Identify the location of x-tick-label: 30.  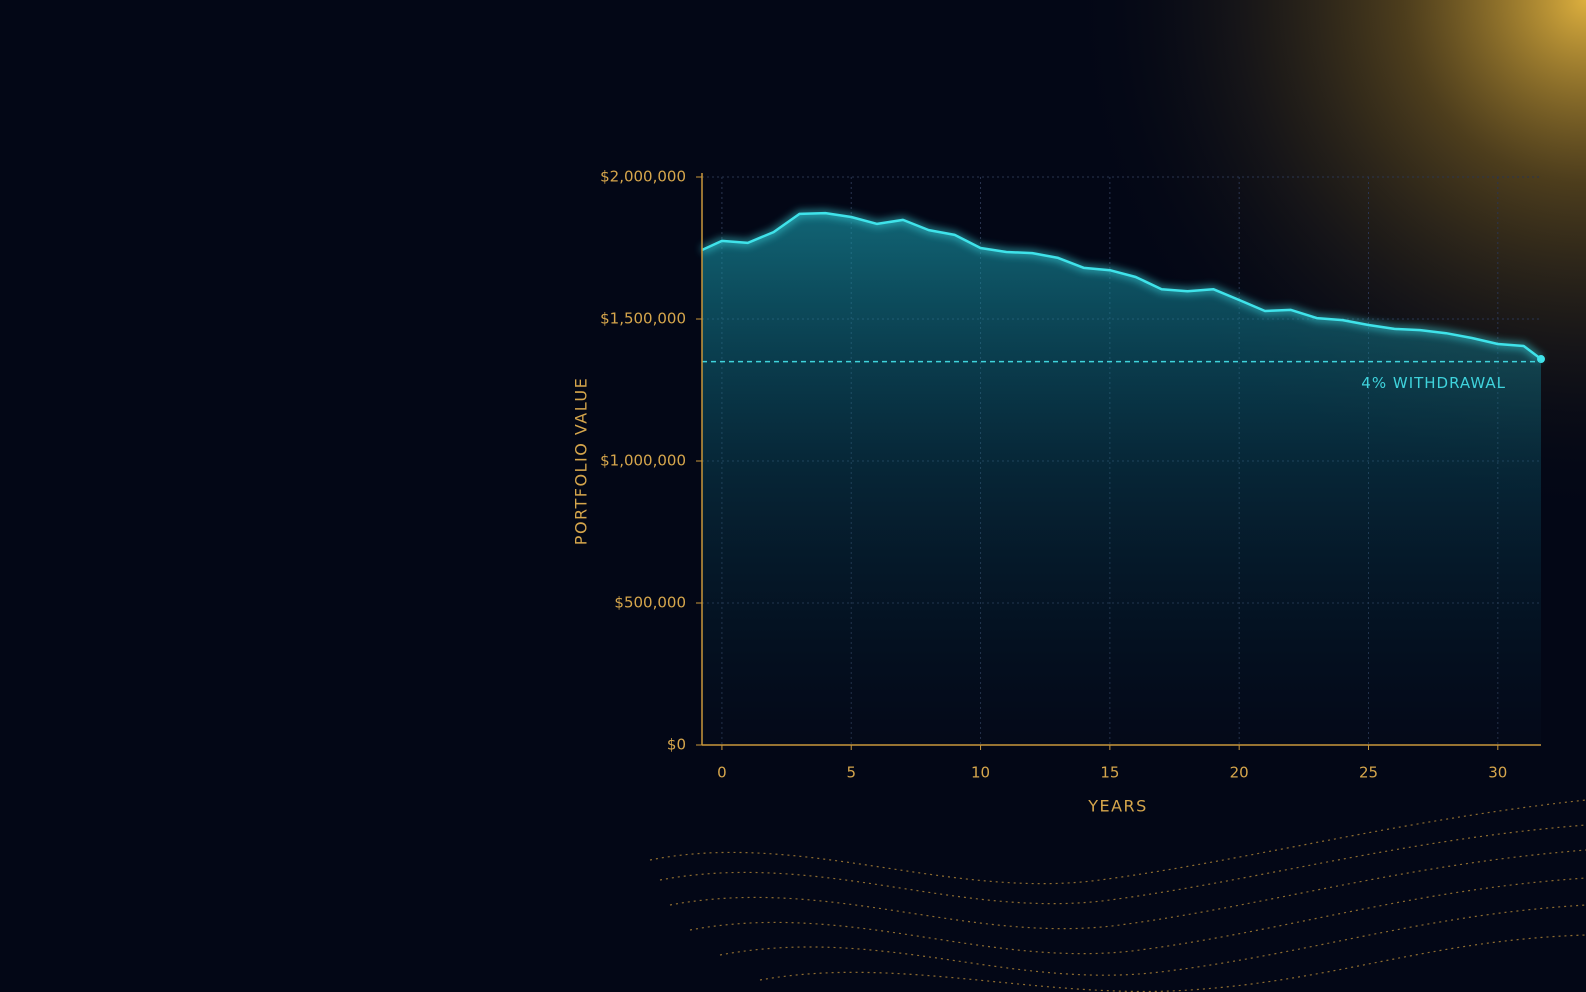
(1497, 773).